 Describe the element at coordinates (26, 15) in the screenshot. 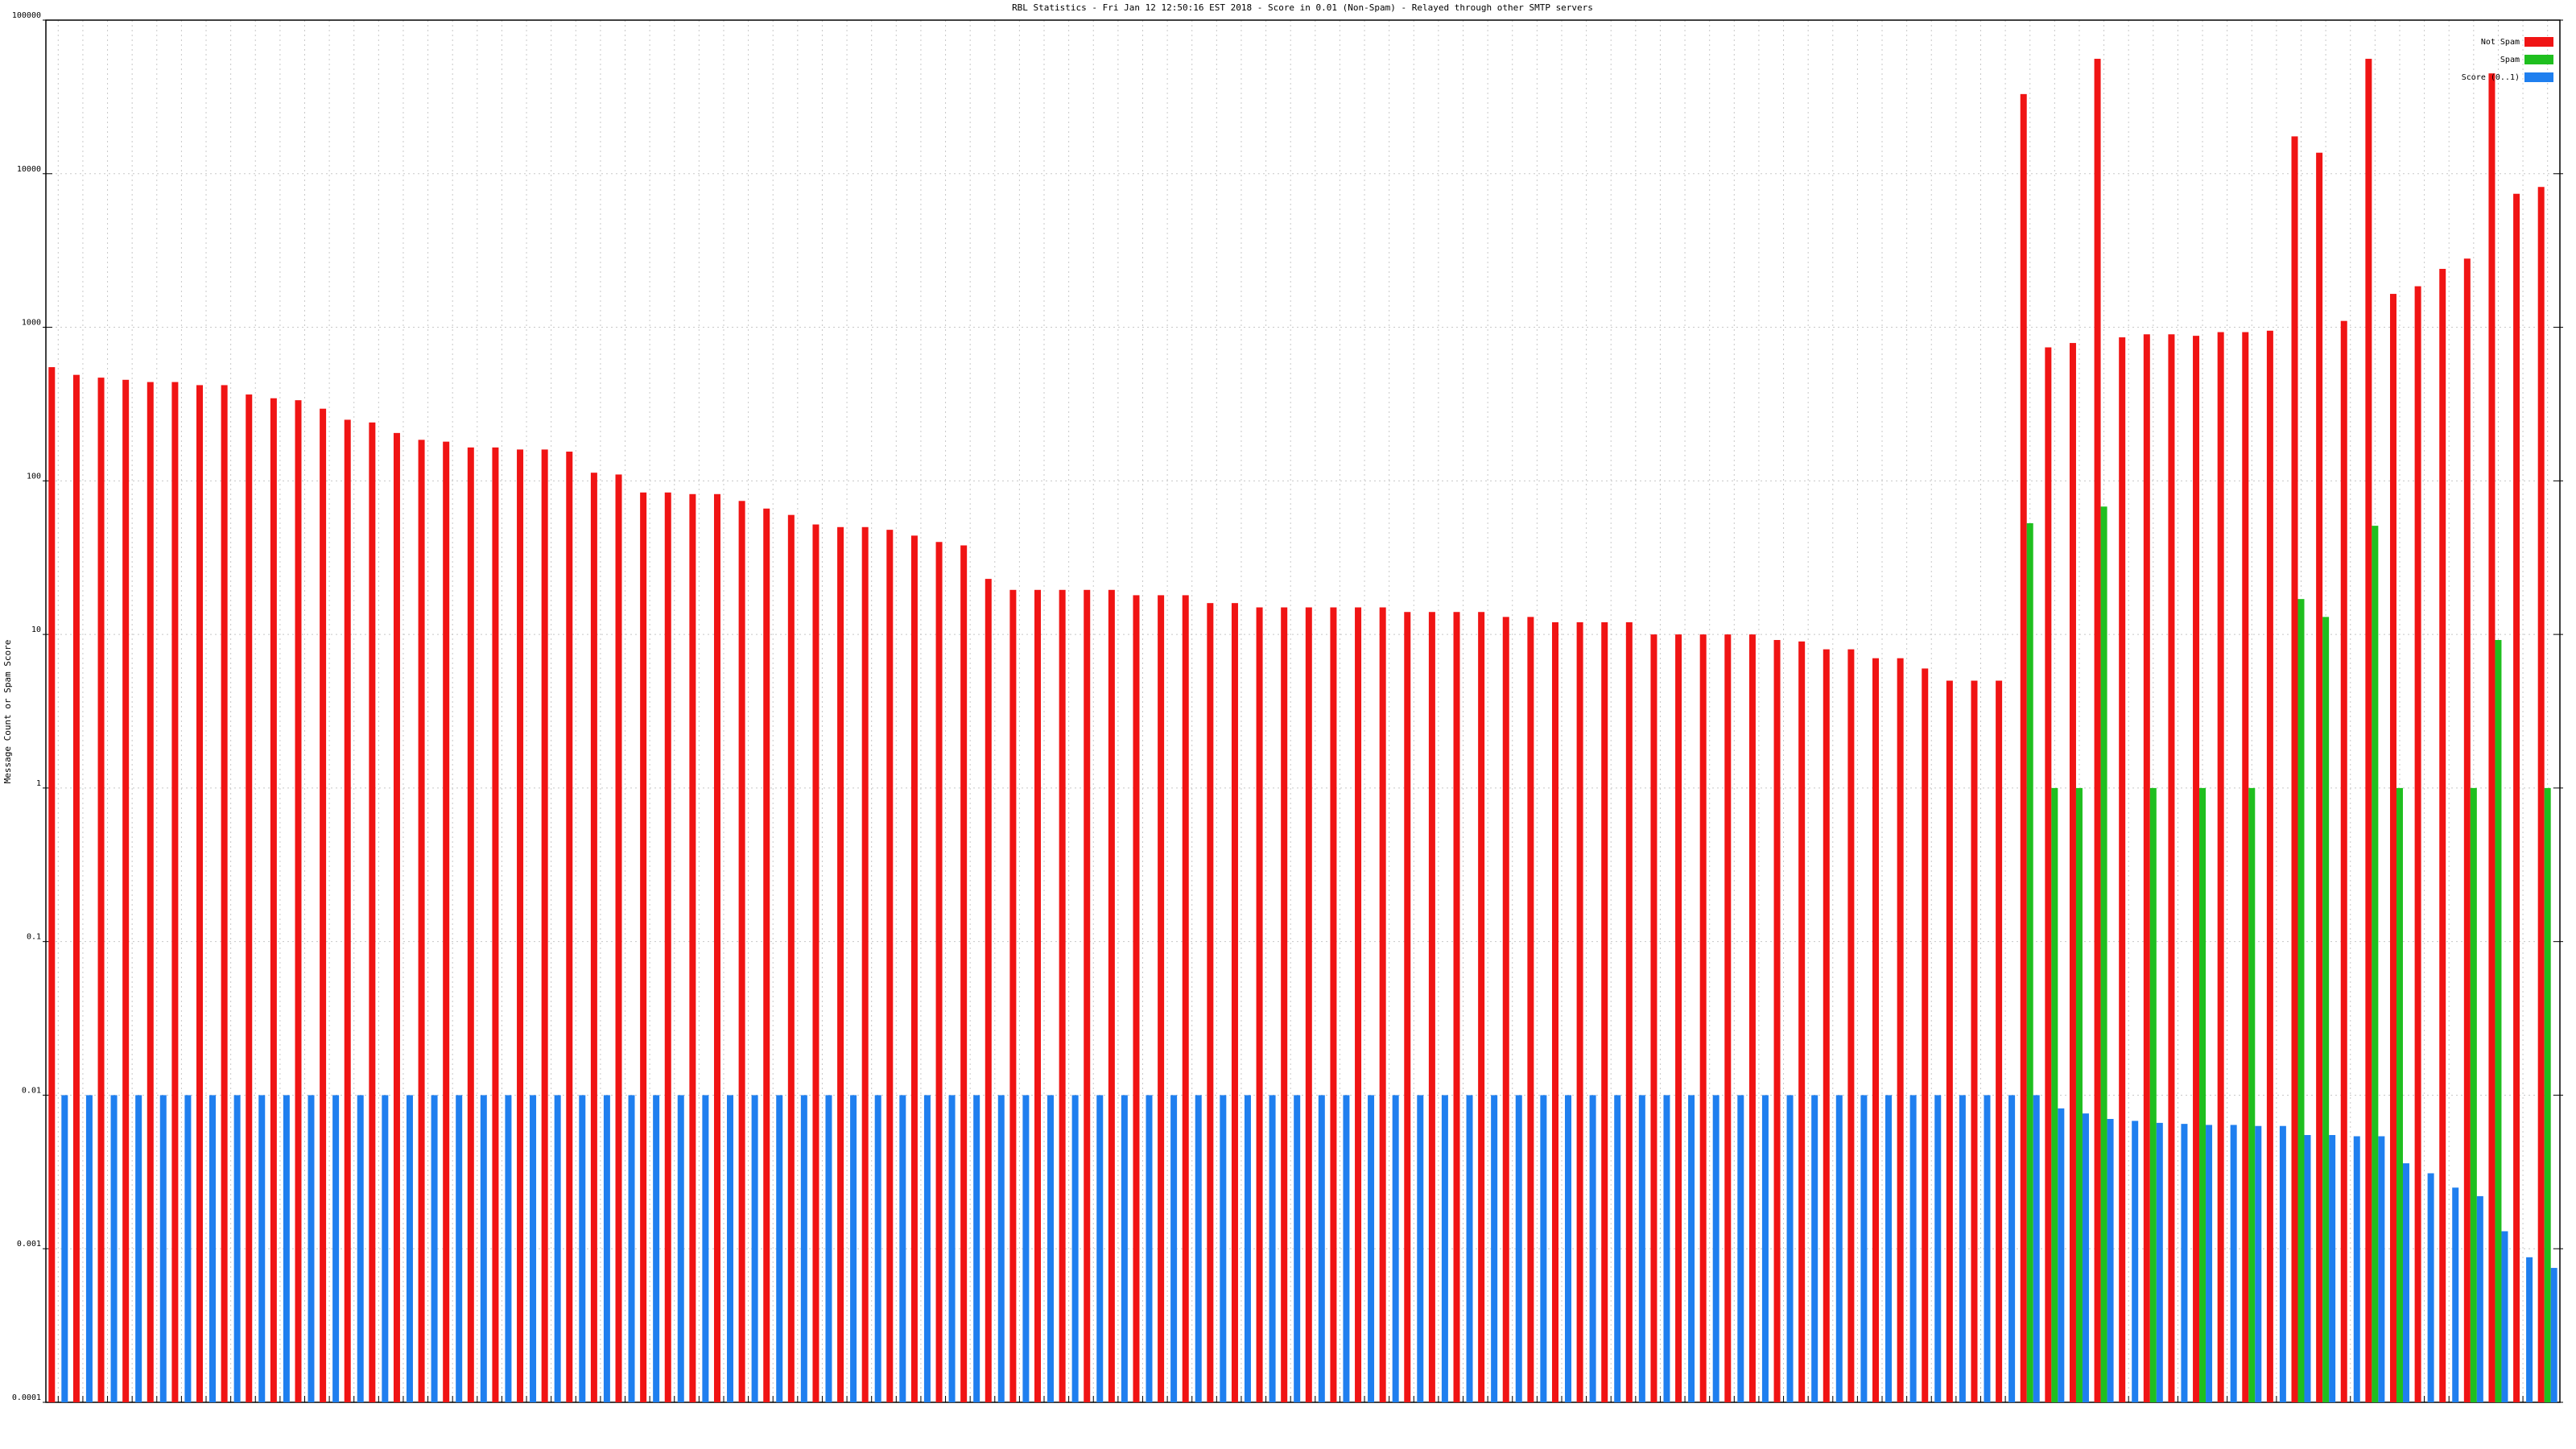

I see `y-tick-label: 100000` at that location.